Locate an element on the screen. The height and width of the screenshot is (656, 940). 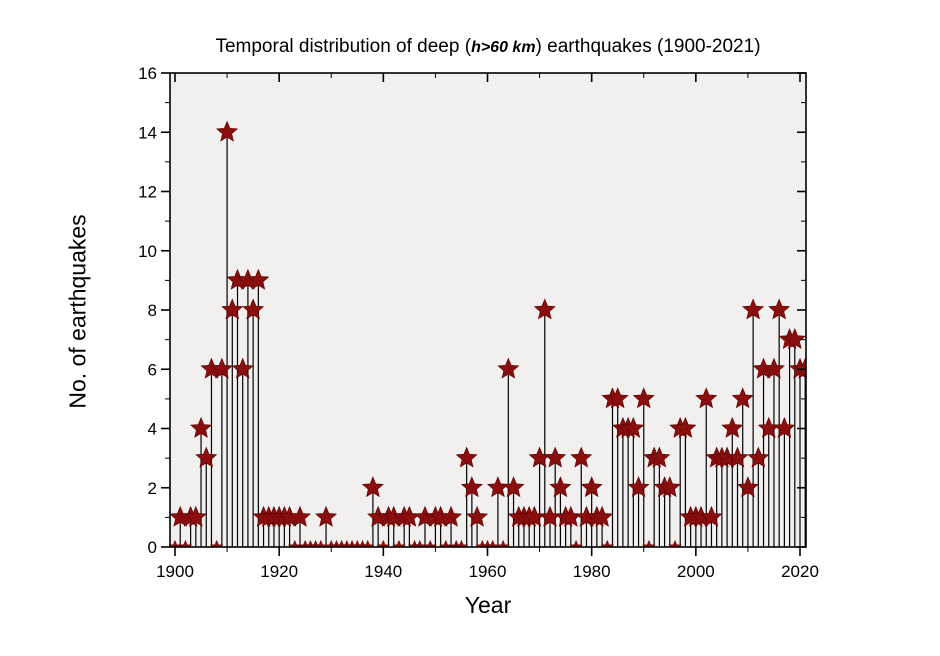
y-tick-label: 0 is located at coordinates (152, 547).